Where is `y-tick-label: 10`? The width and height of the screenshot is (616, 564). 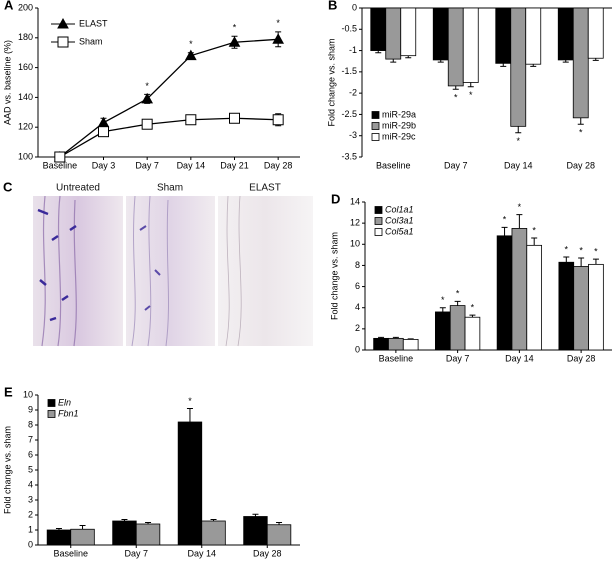
y-tick-label: 10 is located at coordinates (28, 394).